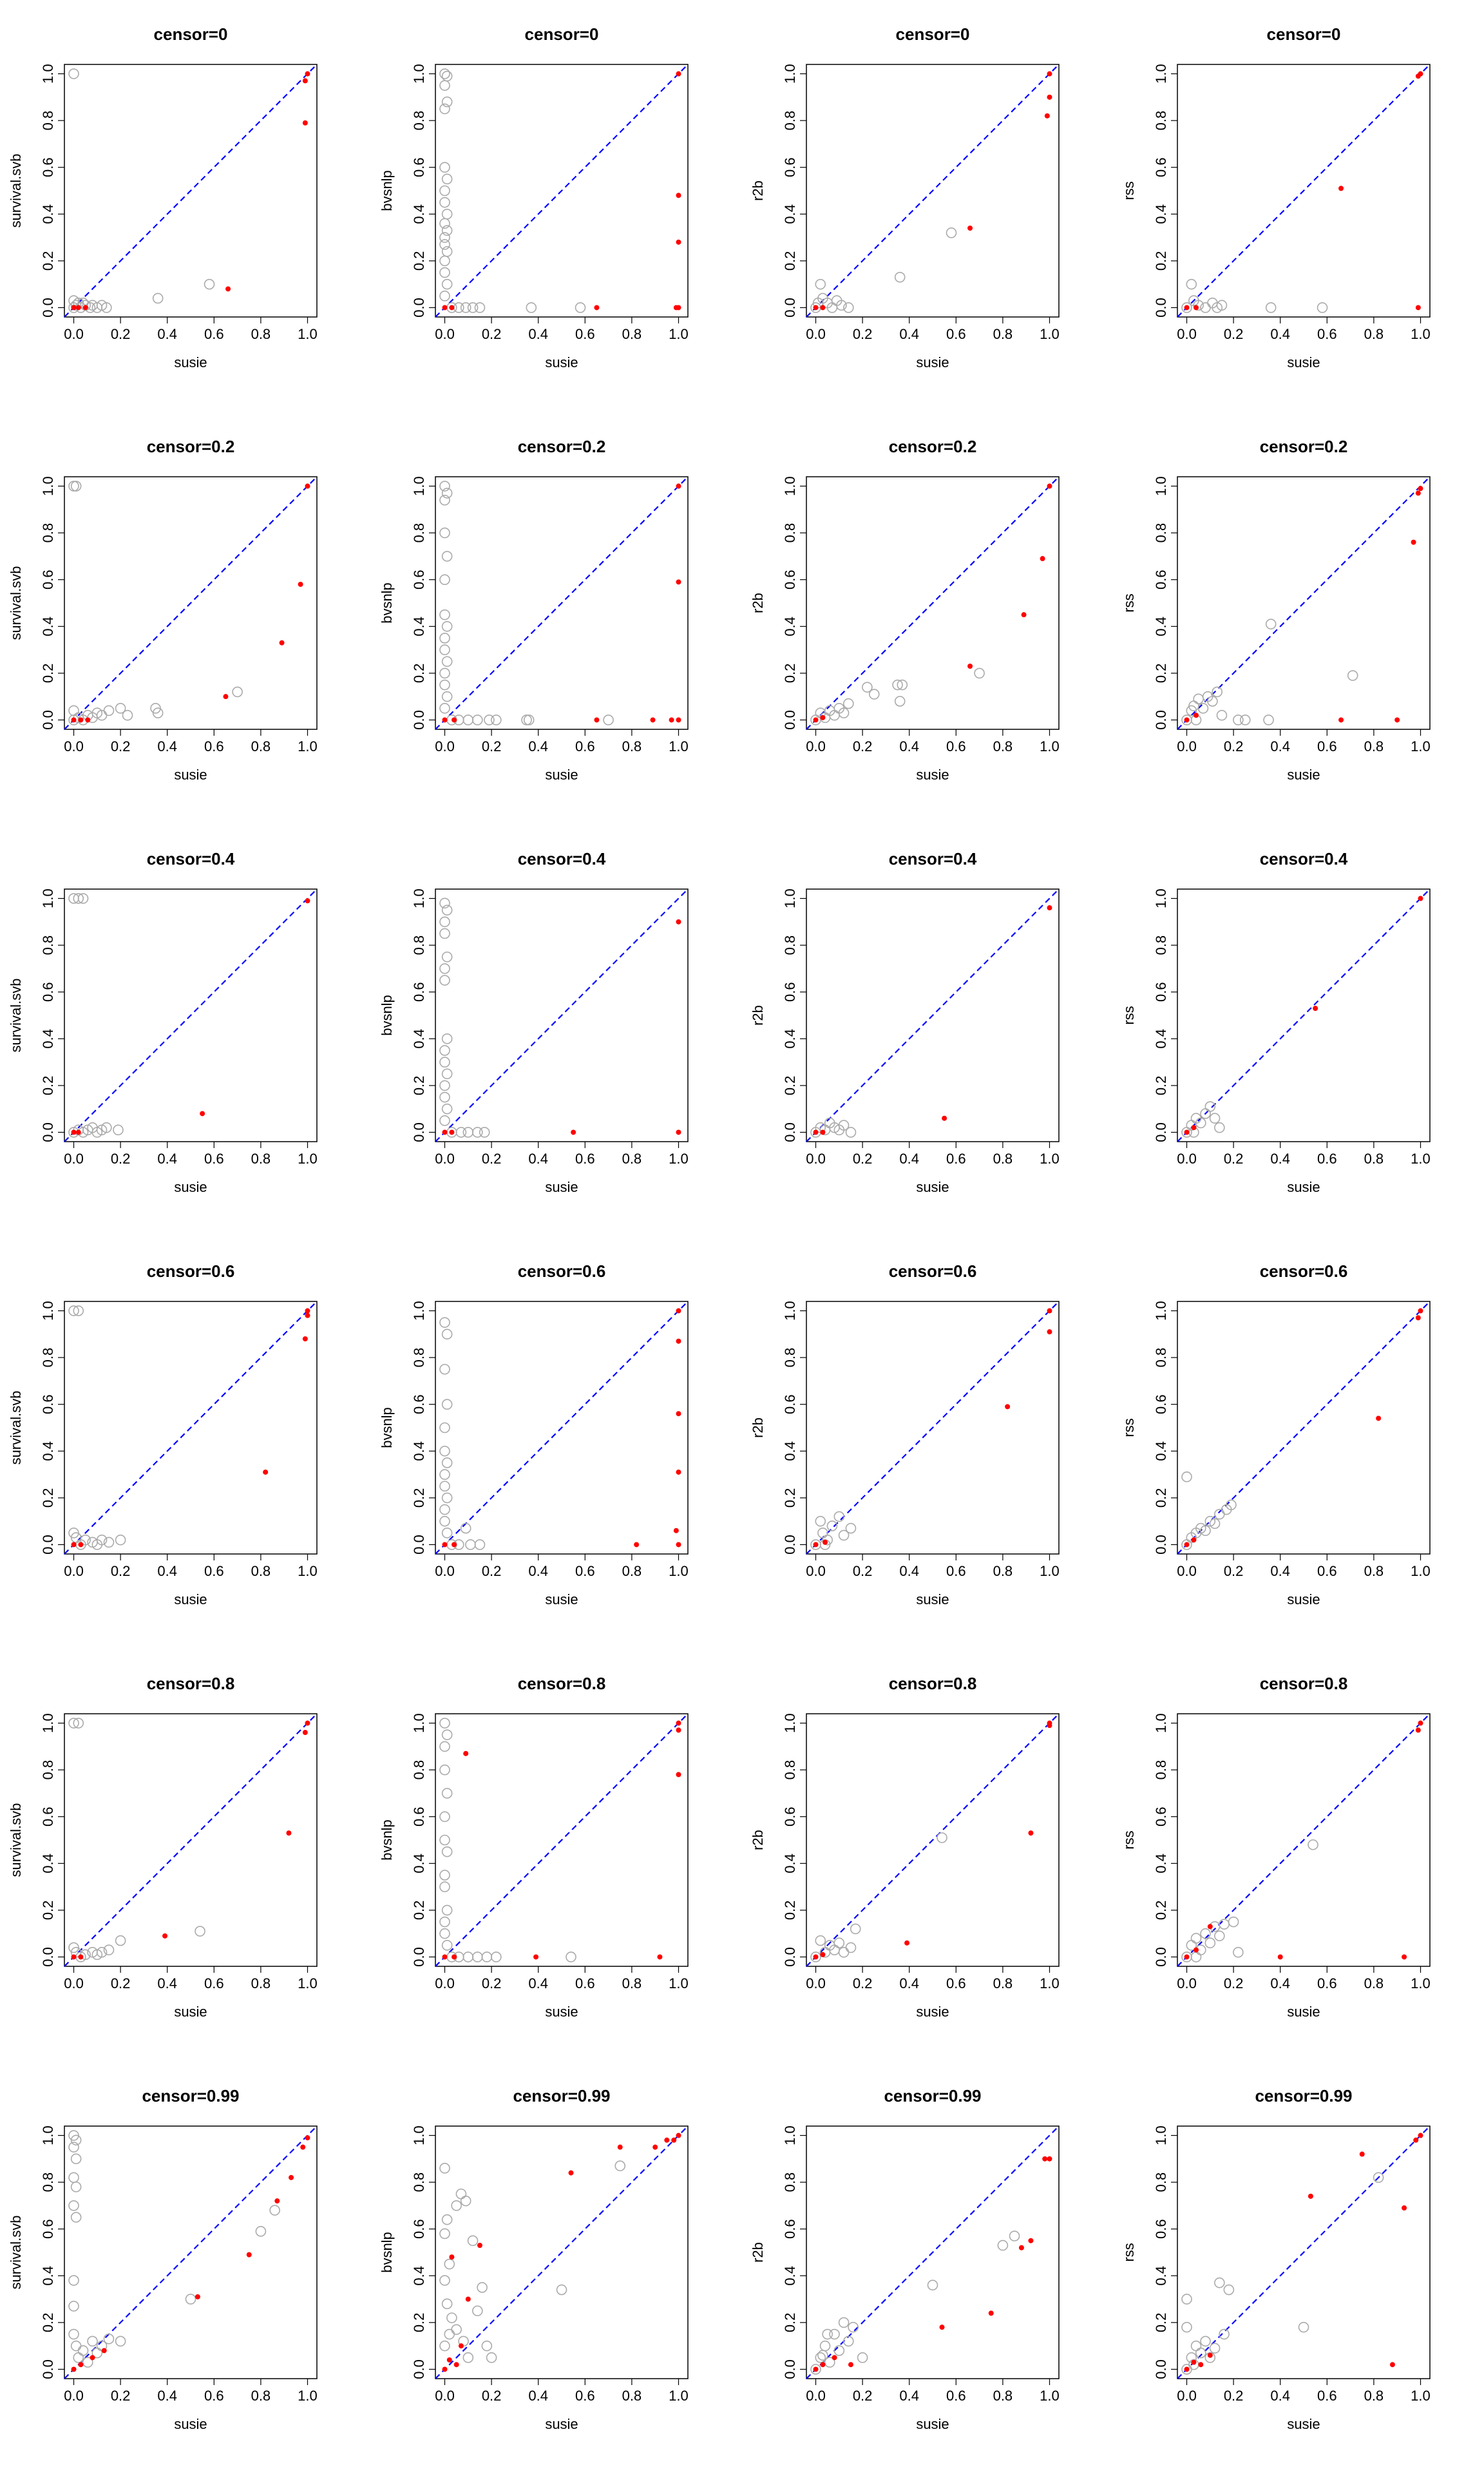  Describe the element at coordinates (1304, 1840) in the screenshot. I see `plot-frame` at that location.